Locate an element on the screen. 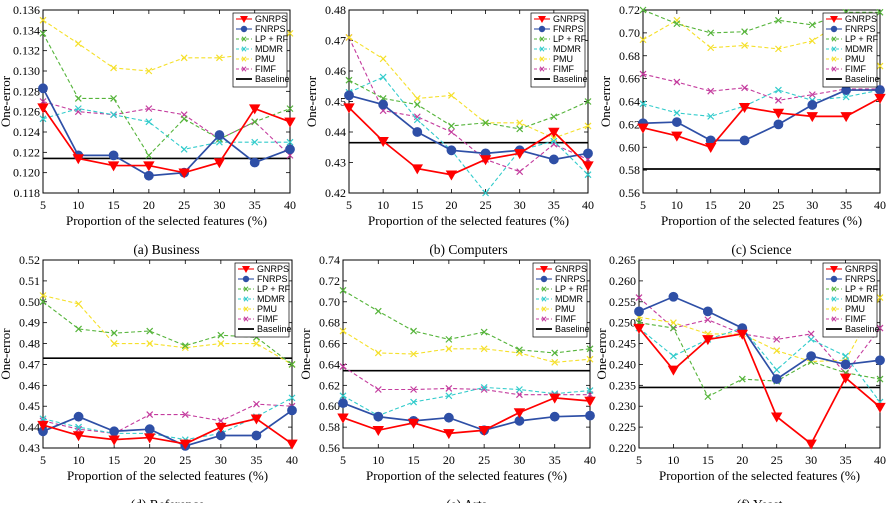 This screenshot has height=508, width=887. y-tick-label: 0.60 is located at coordinates (329, 406).